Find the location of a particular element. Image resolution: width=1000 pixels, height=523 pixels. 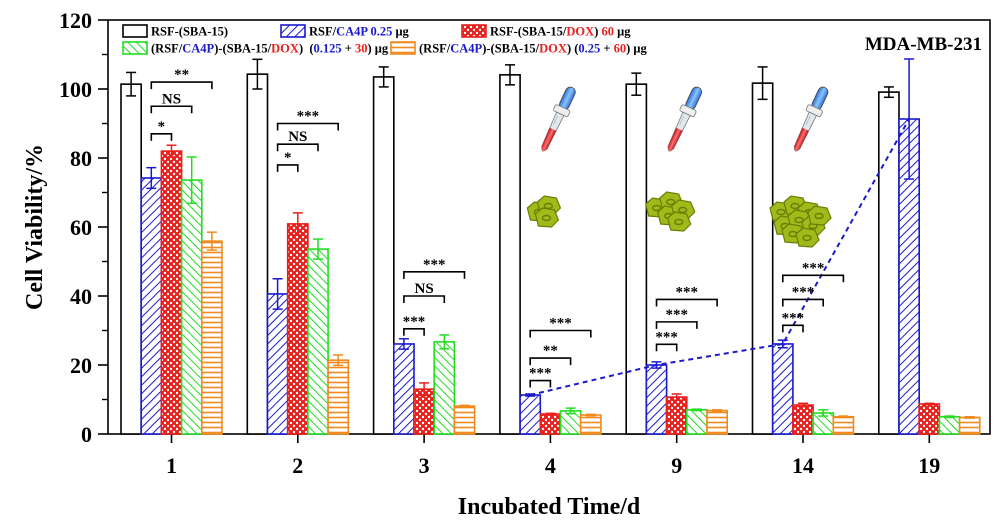

legend-label-part: RSF/ is located at coordinates (323, 32).